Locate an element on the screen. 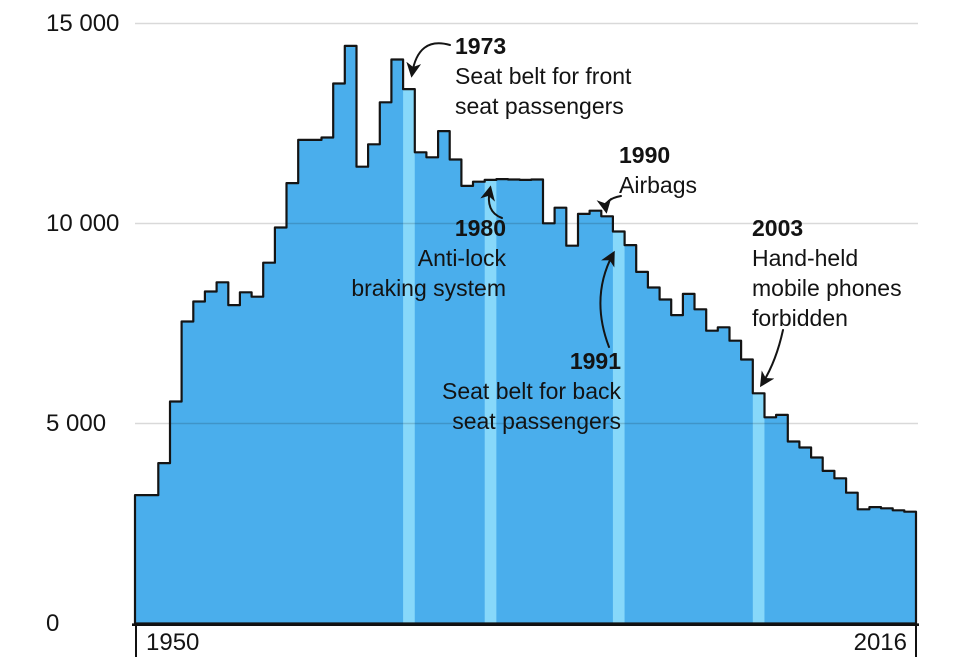 The height and width of the screenshot is (670, 961). y-tick-label-10000: 10 000 is located at coordinates (83, 223).